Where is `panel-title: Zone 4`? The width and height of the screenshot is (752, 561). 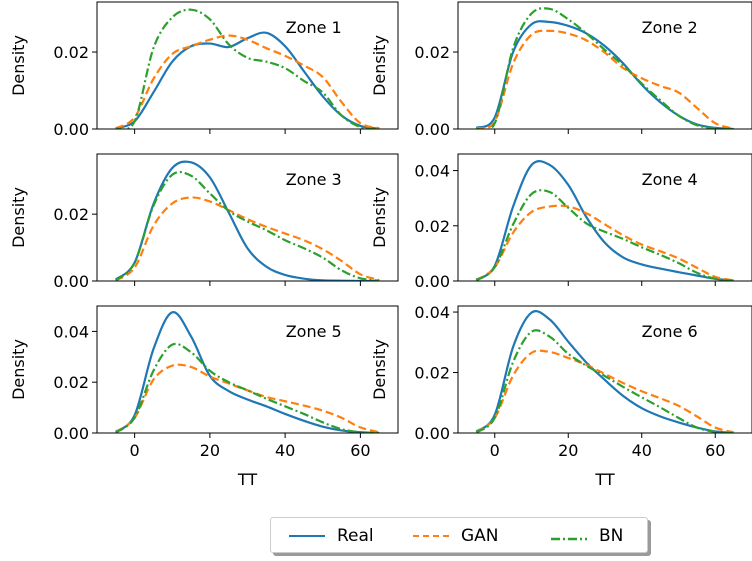
panel-title: Zone 4 is located at coordinates (670, 179).